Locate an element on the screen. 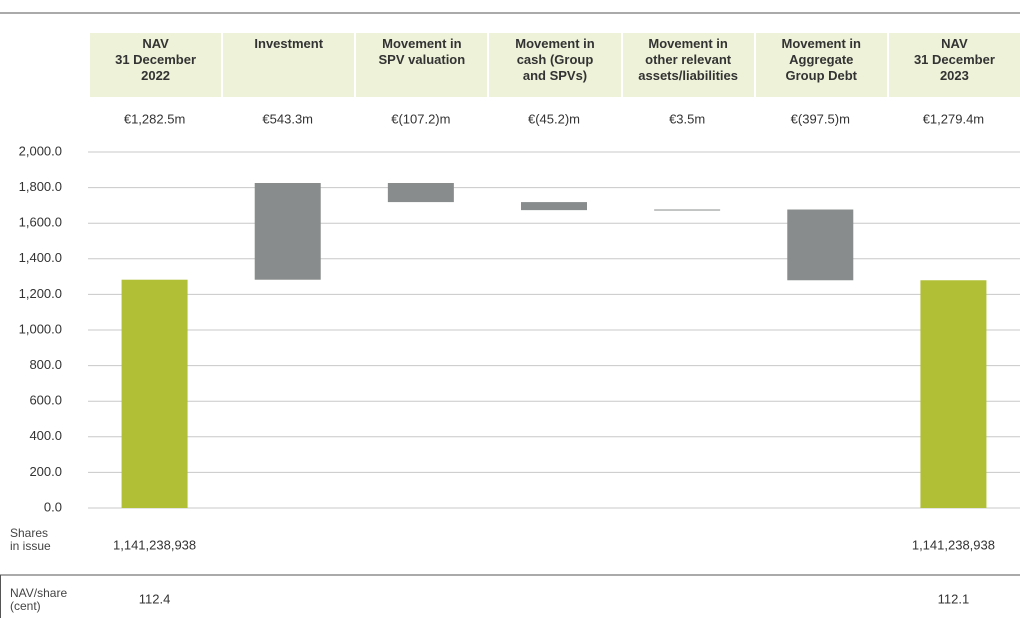  y-tick-label: 2,000.0 is located at coordinates (40, 150).